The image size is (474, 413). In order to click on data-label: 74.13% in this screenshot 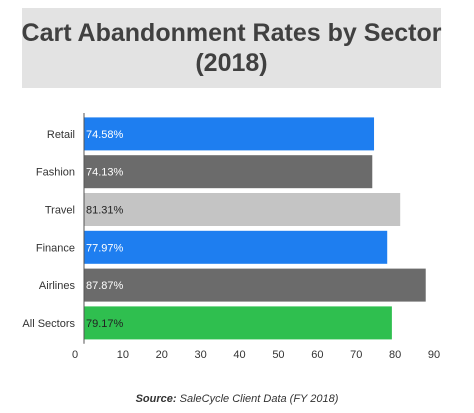, I will do `click(105, 173)`.